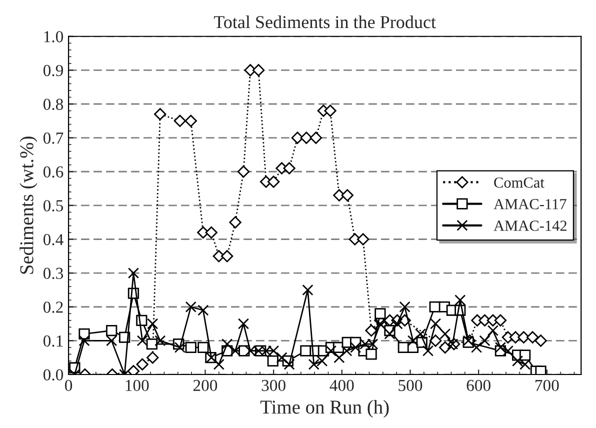 The image size is (596, 428). Describe the element at coordinates (342, 386) in the screenshot. I see `x-tick-label: 400` at that location.